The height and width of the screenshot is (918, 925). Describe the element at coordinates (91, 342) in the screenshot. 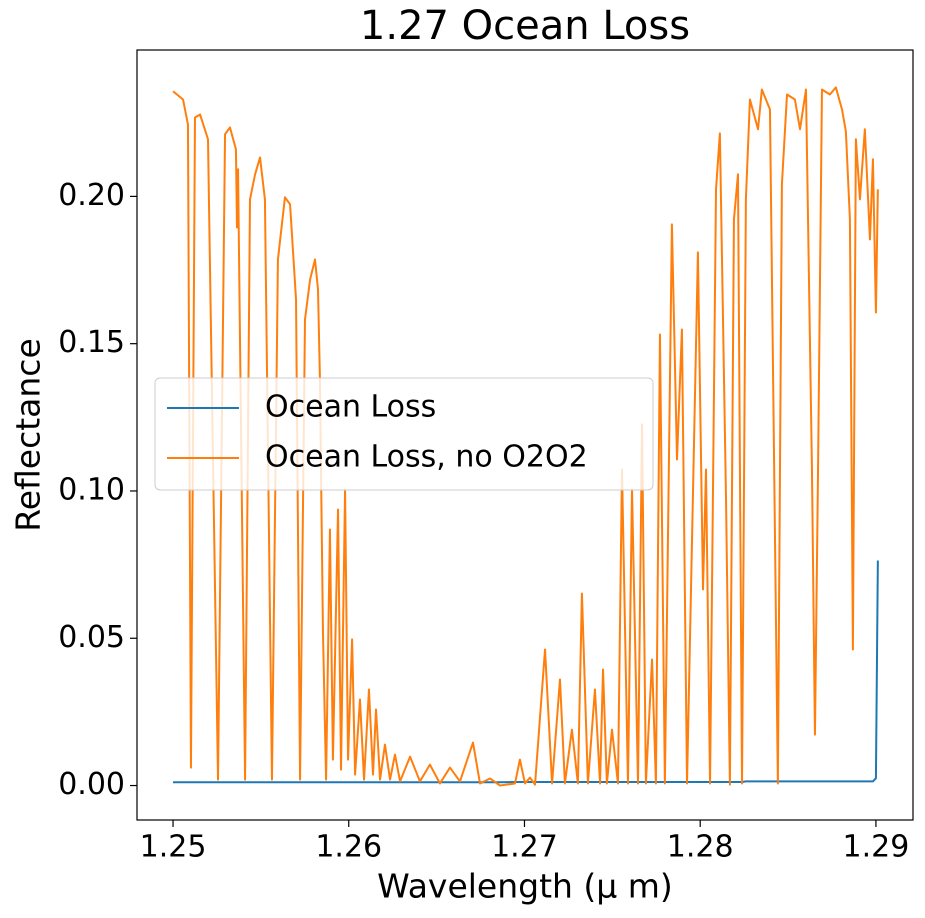

I see `y-tick-label: 0.15` at that location.